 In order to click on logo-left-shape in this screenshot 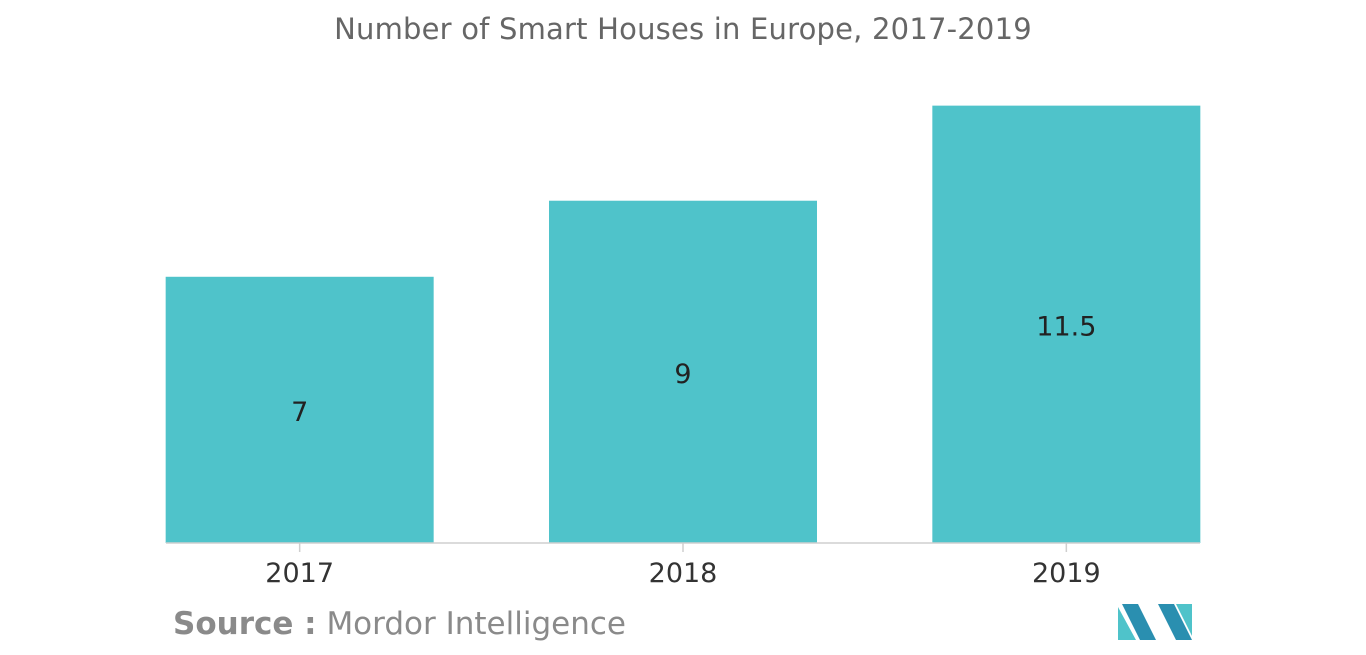, I will do `click(1127, 623)`.